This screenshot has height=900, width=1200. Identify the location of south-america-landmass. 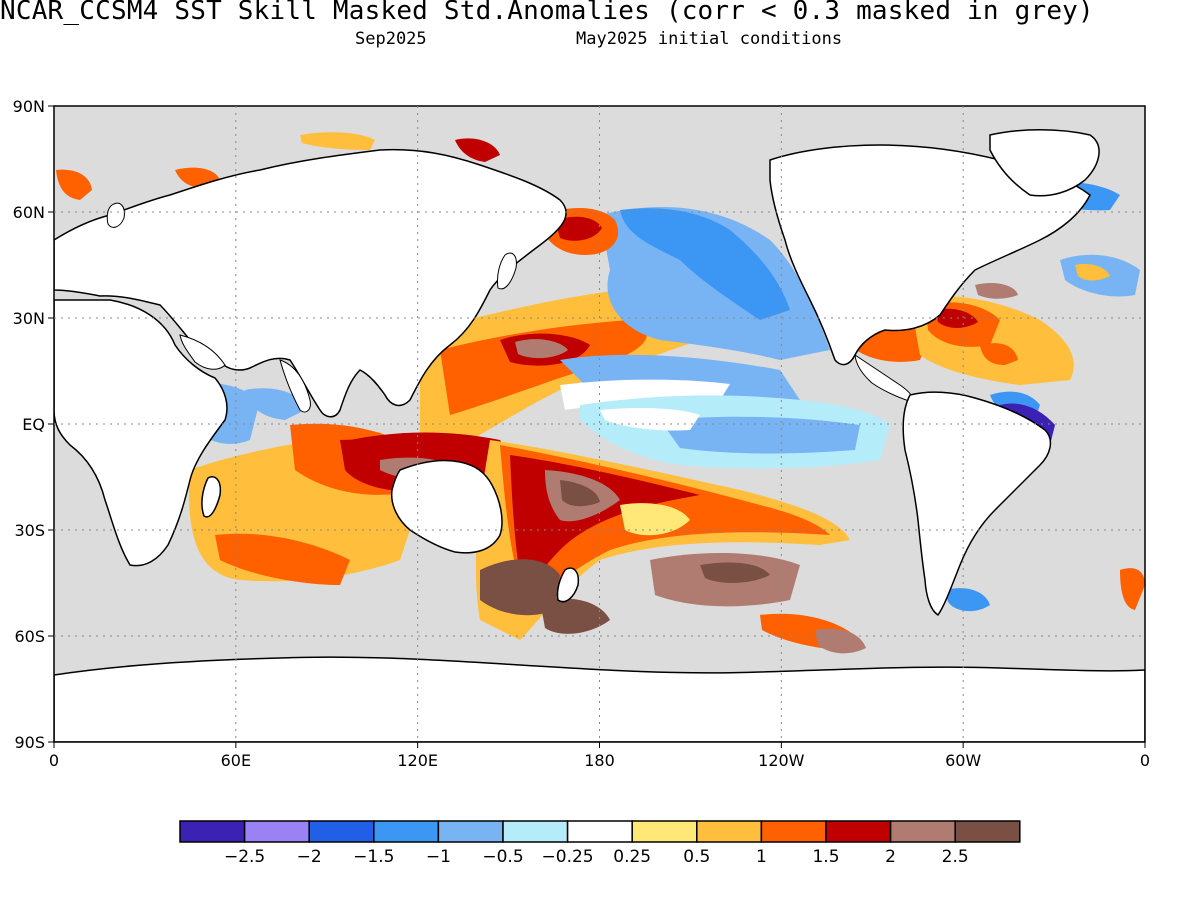
(977, 504).